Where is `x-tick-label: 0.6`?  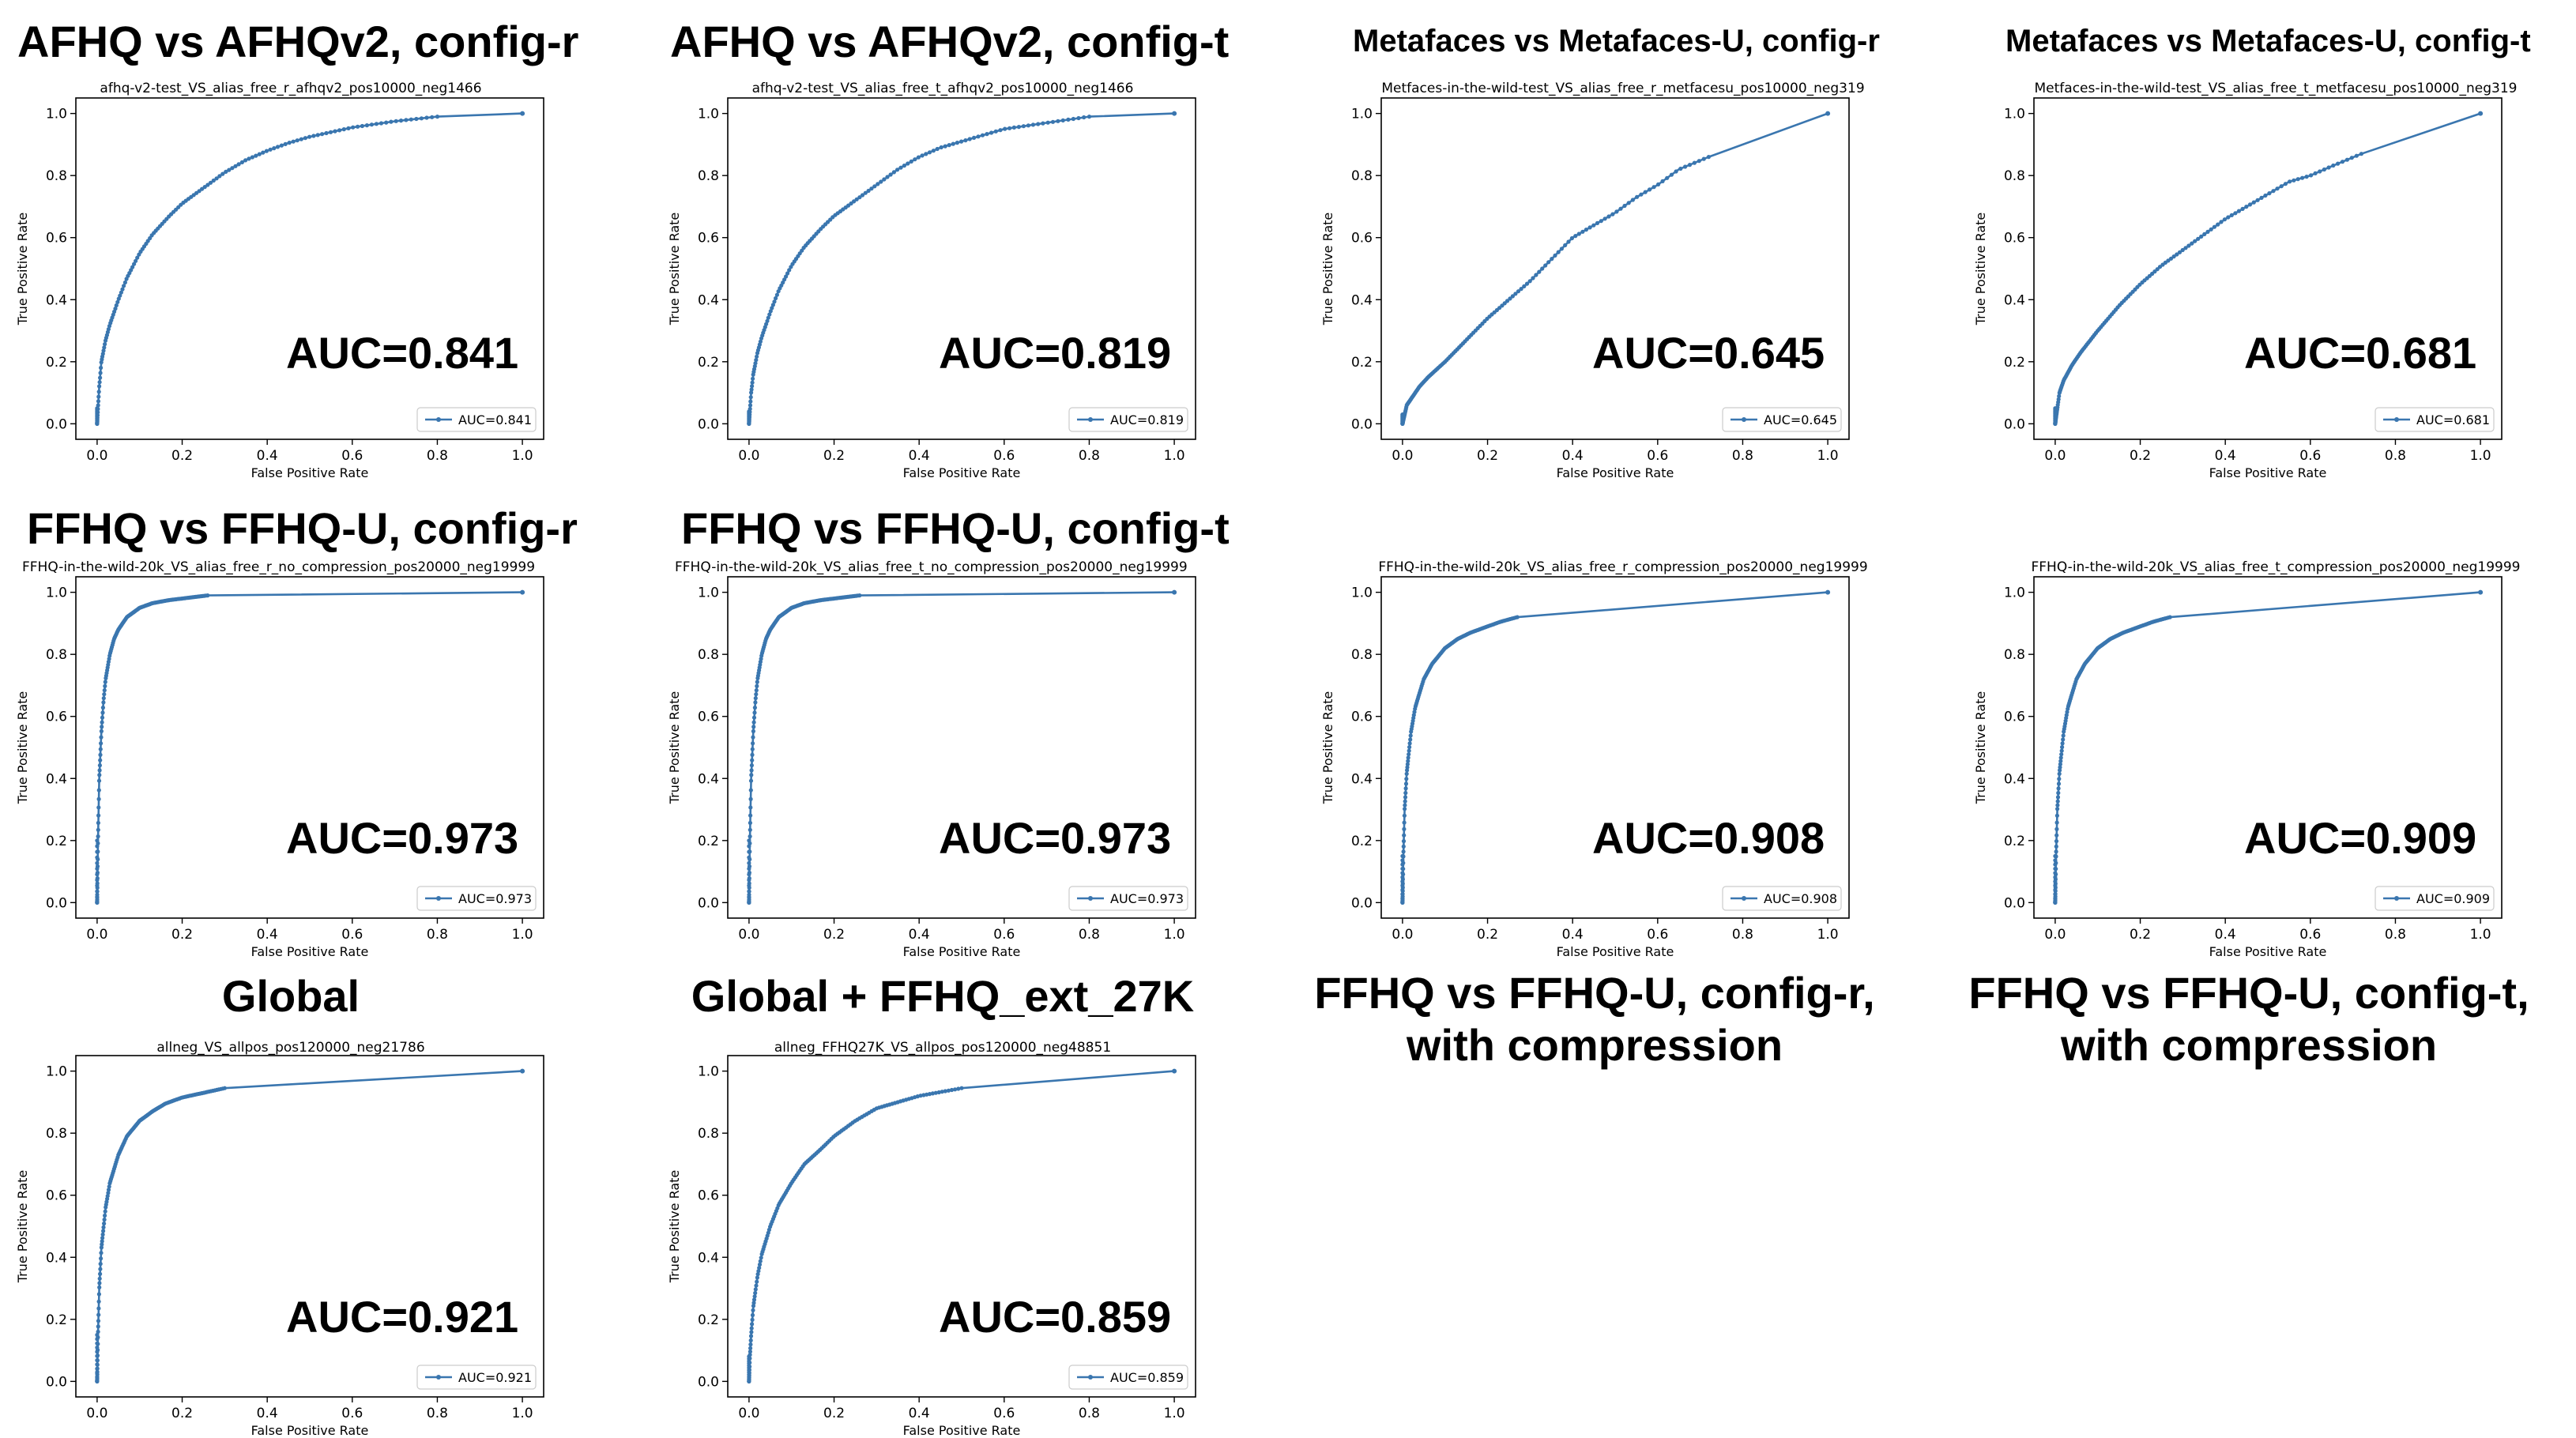 x-tick-label: 0.6 is located at coordinates (2310, 935).